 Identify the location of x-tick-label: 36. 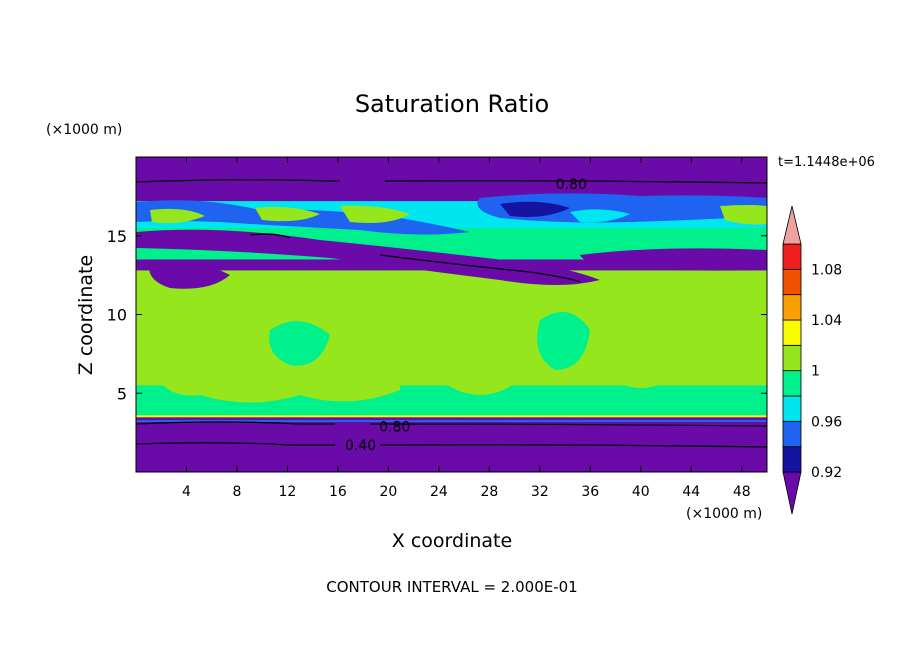
(590, 492).